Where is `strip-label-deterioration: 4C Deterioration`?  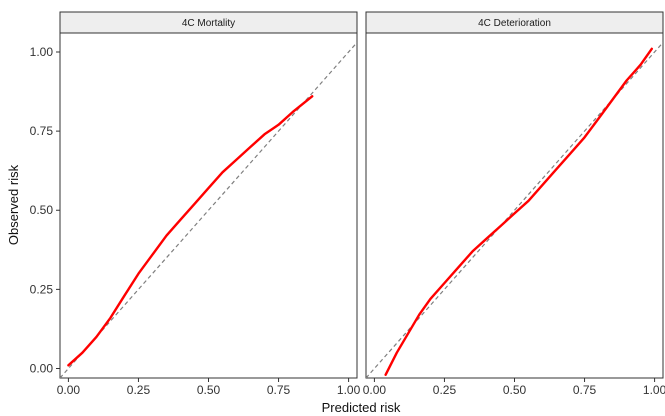
strip-label-deterioration: 4C Deterioration is located at coordinates (514, 23).